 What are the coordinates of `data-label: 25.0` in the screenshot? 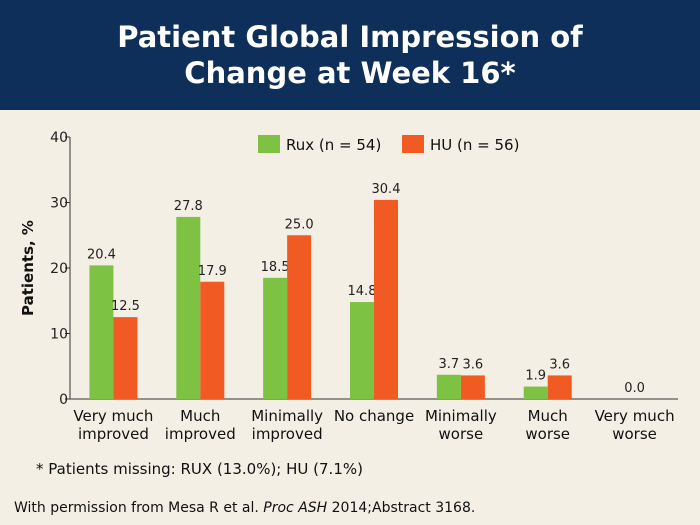 It's located at (299, 224).